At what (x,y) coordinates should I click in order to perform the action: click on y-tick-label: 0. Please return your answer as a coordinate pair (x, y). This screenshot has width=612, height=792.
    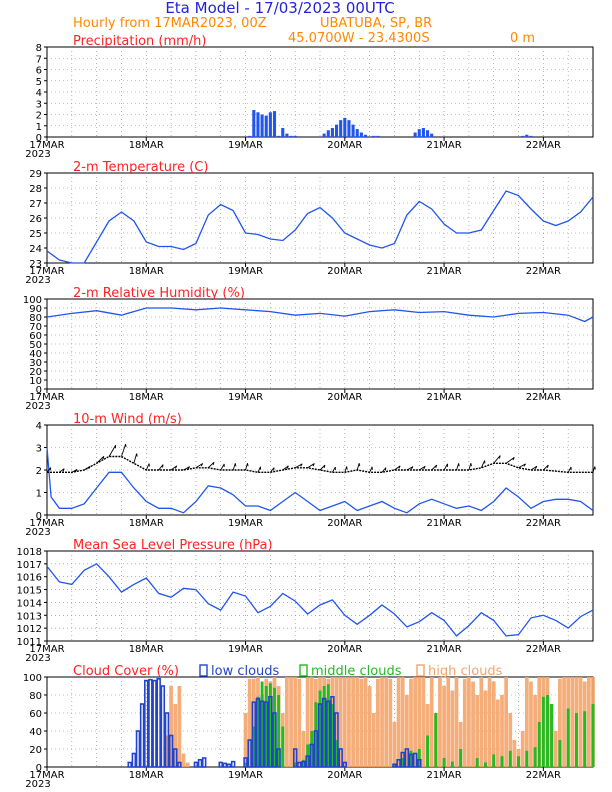
    Looking at the image, I should click on (39, 768).